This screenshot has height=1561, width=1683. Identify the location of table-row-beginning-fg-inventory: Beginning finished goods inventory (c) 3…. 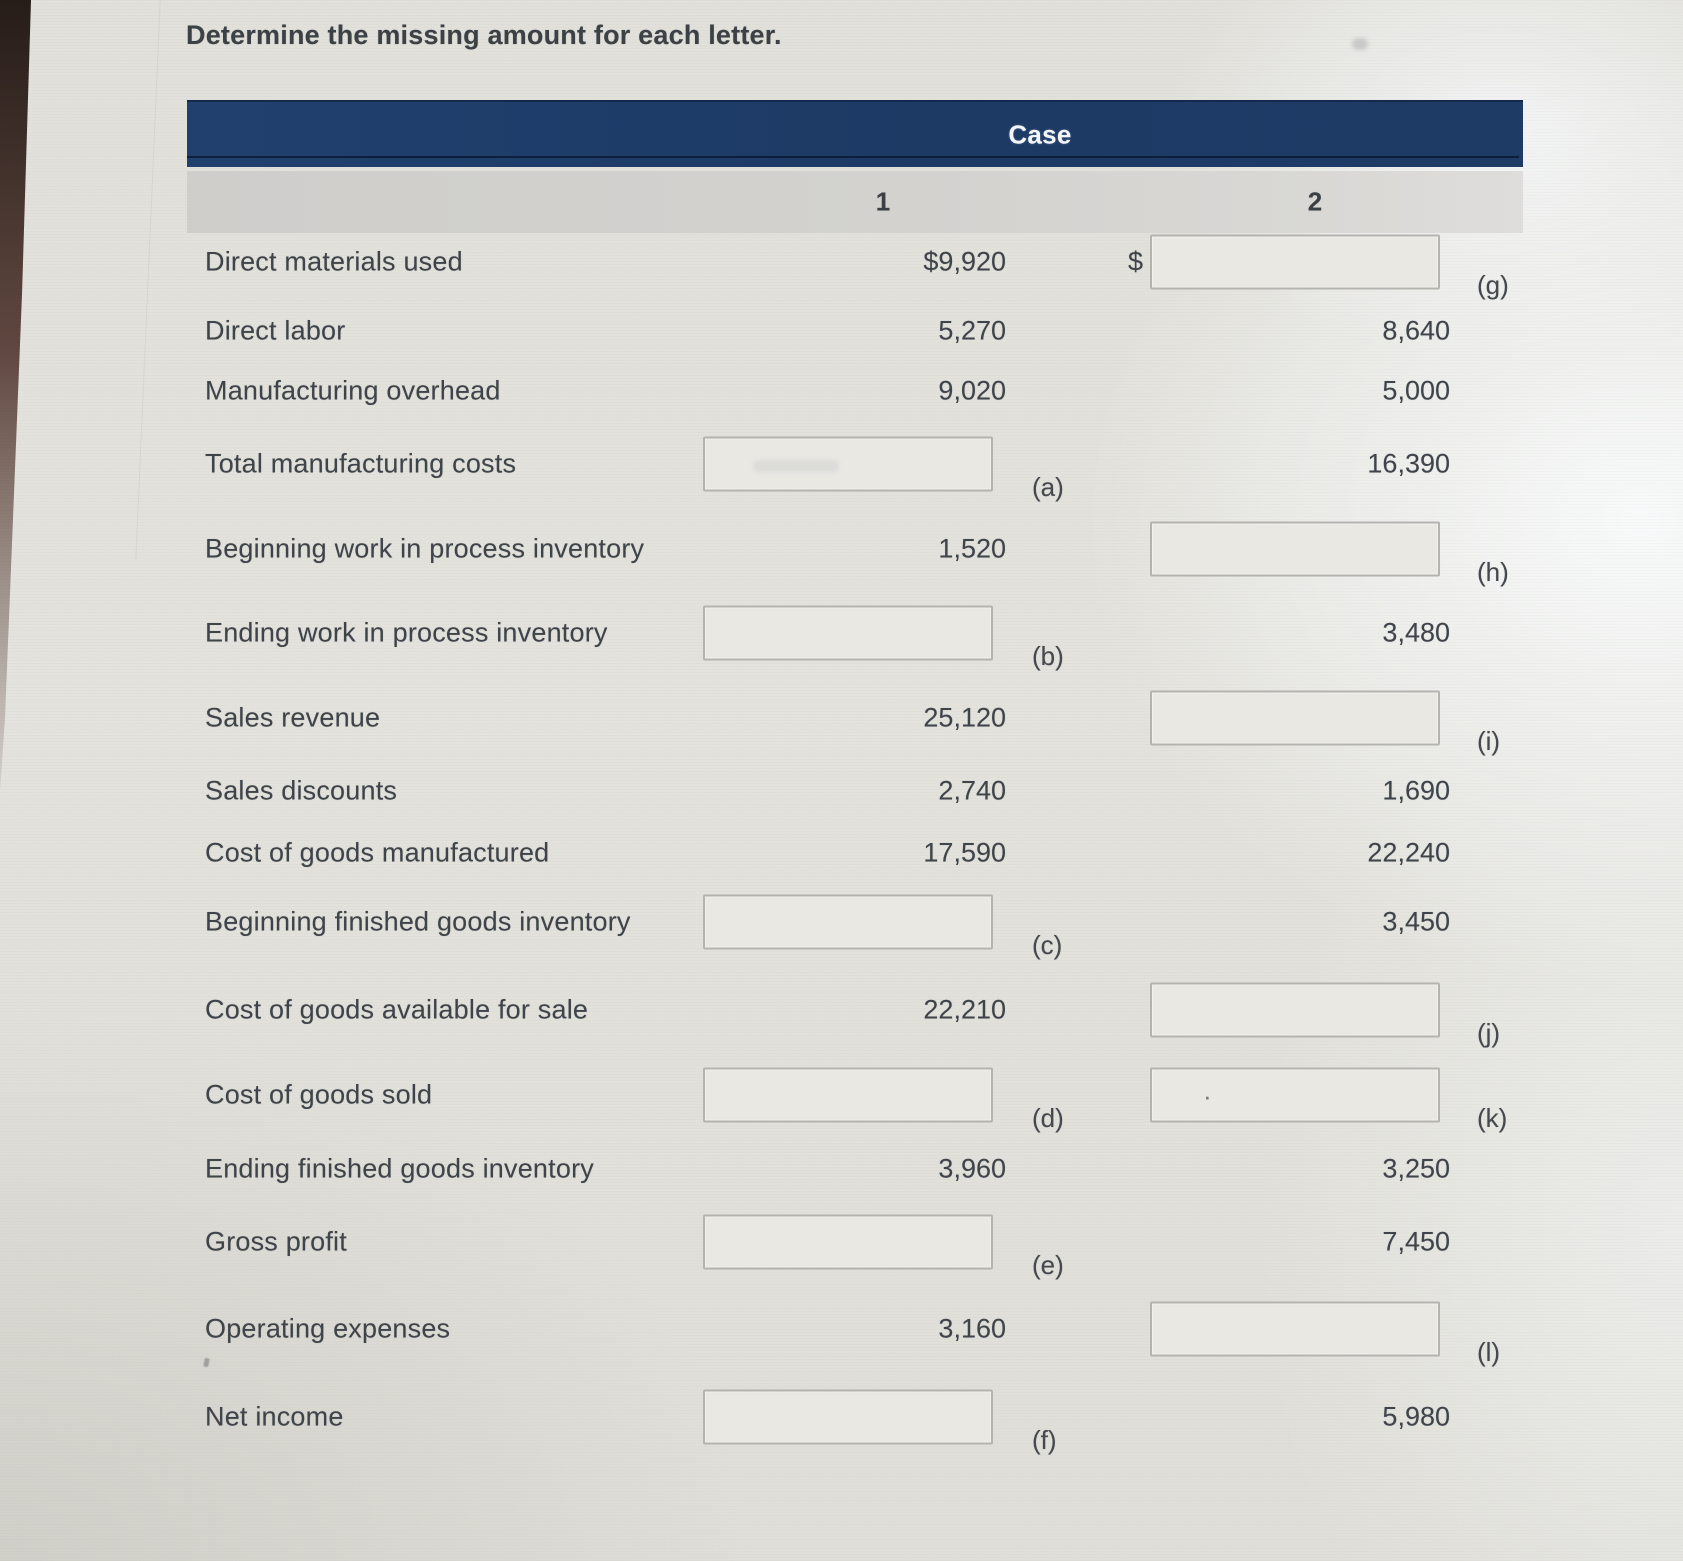
(855, 927).